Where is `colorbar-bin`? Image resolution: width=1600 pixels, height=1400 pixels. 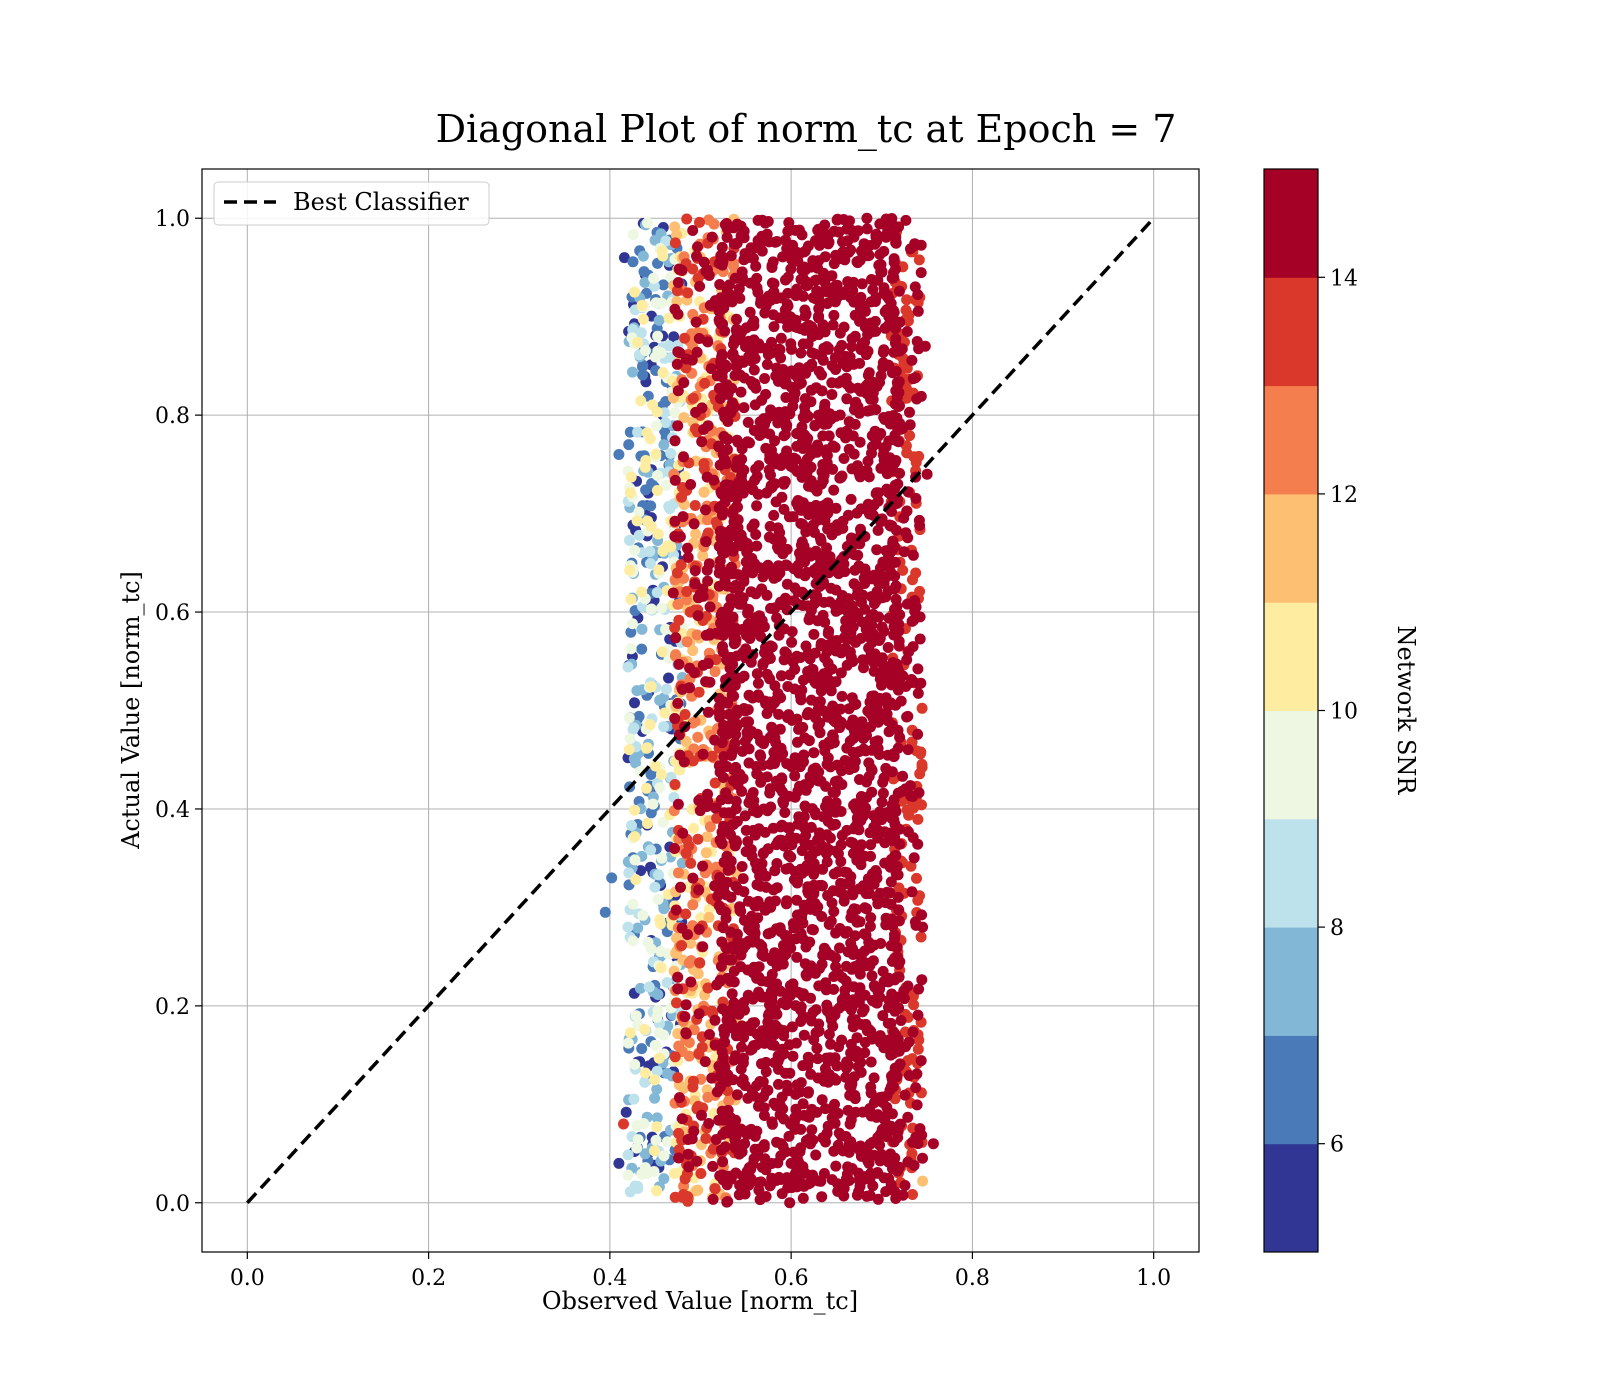
colorbar-bin is located at coordinates (1291, 548).